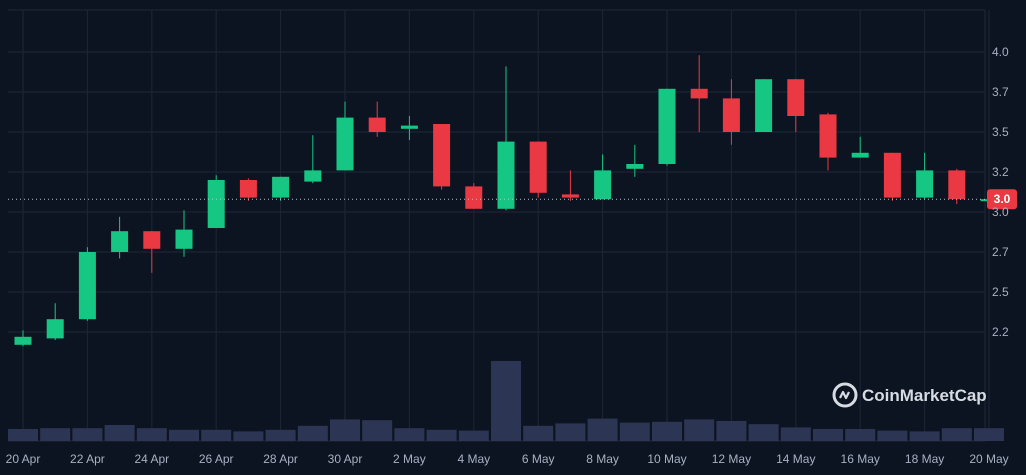 The image size is (1026, 475). I want to click on coinmarketcap-logo-icon, so click(845, 395).